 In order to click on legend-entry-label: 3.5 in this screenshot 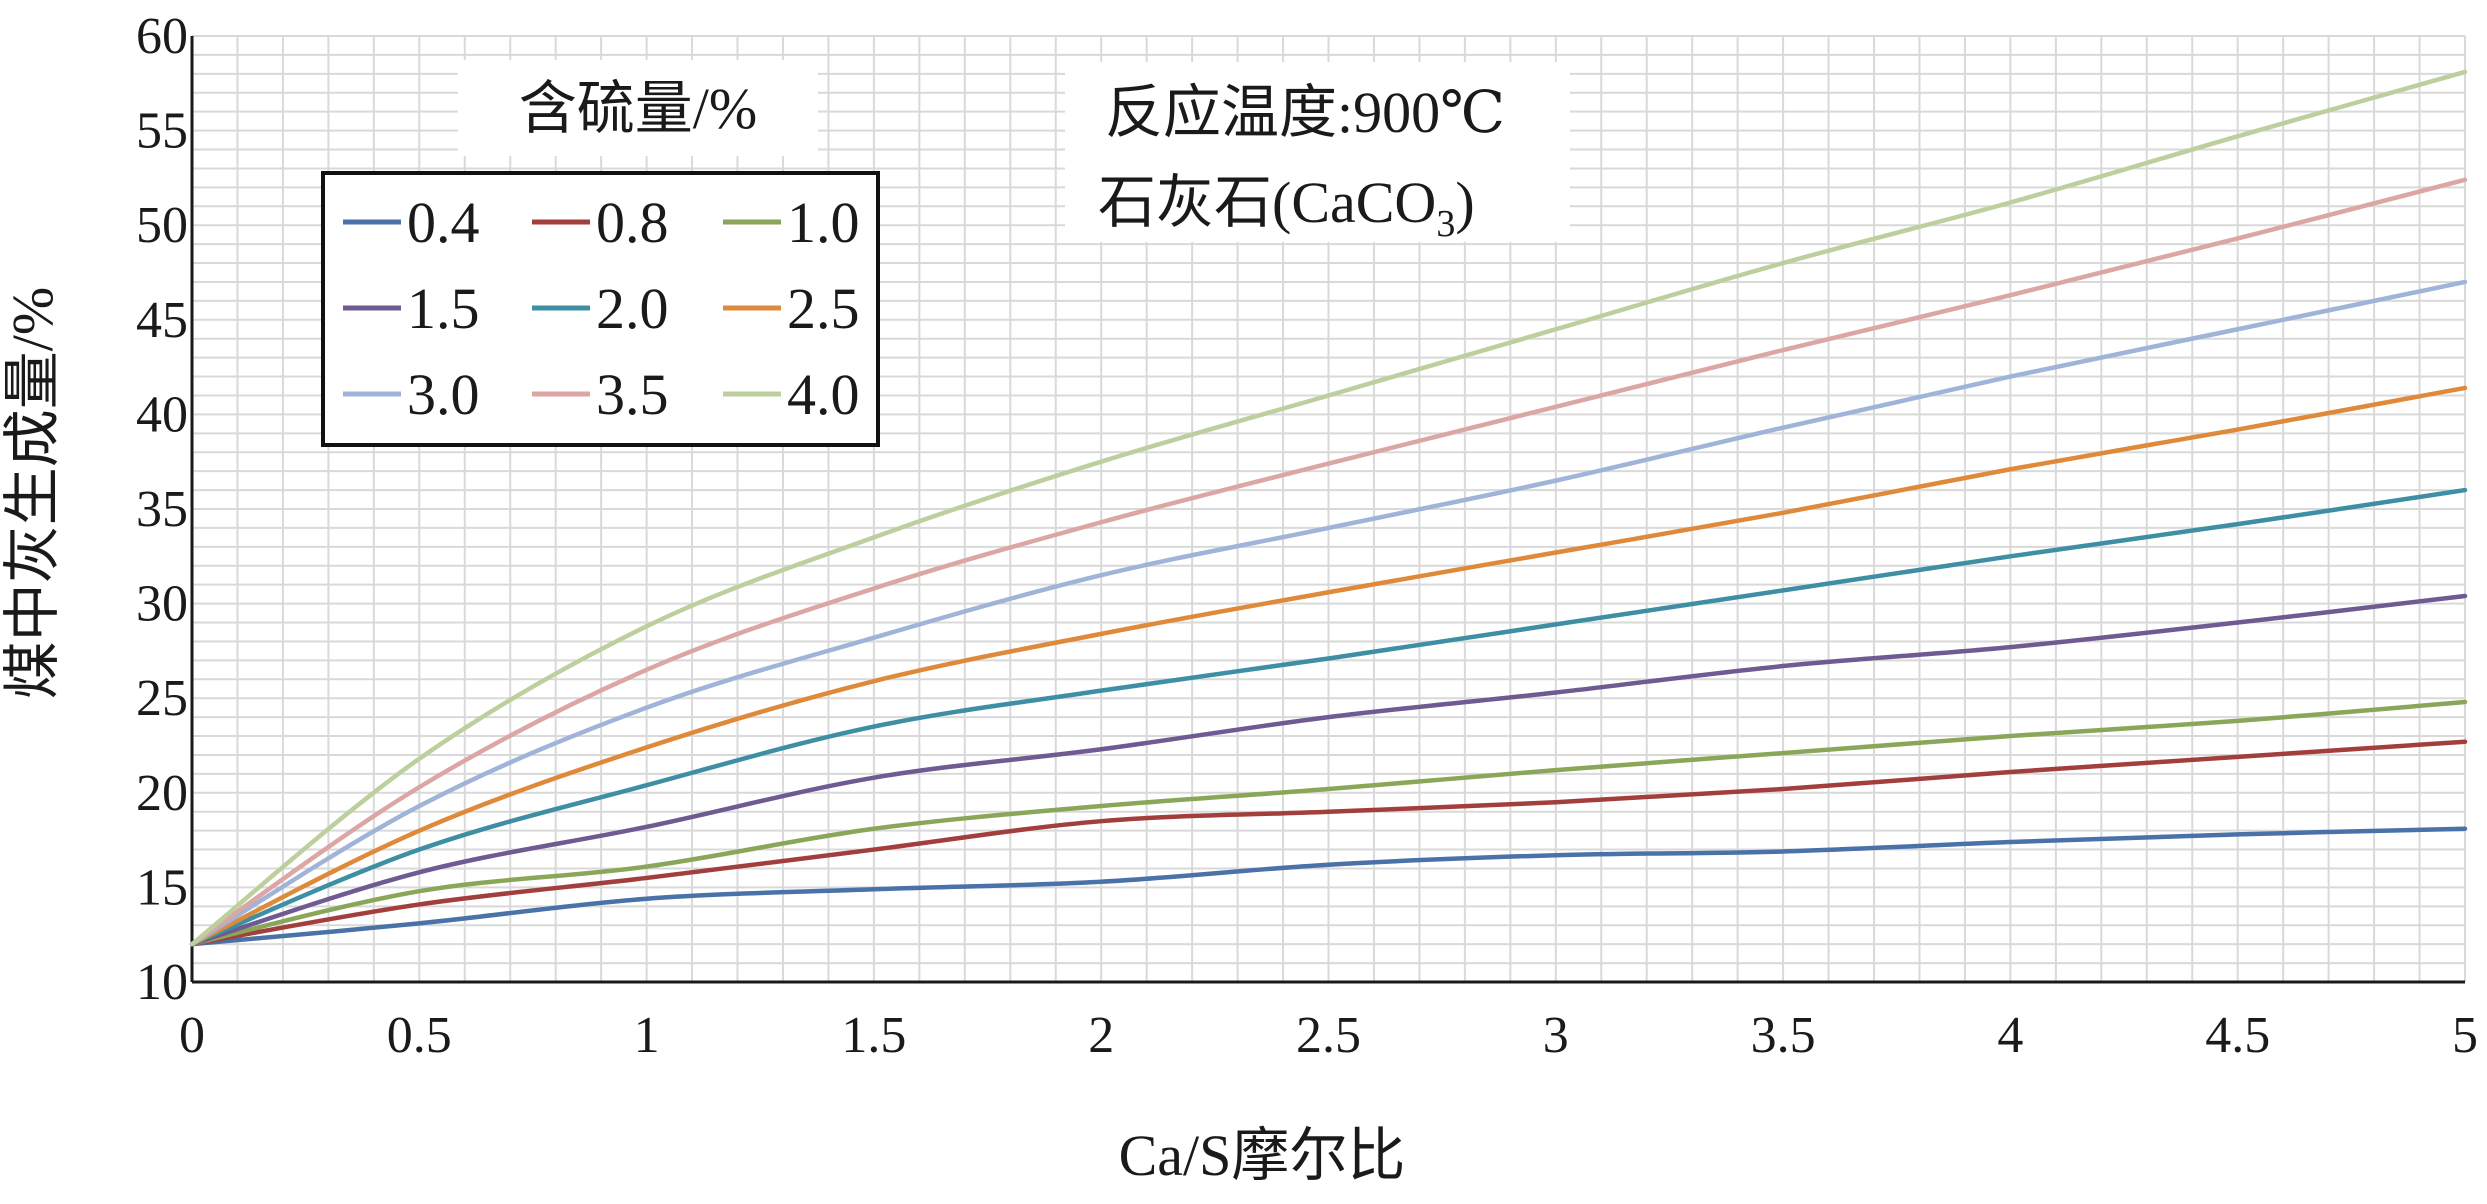, I will do `click(632, 394)`.